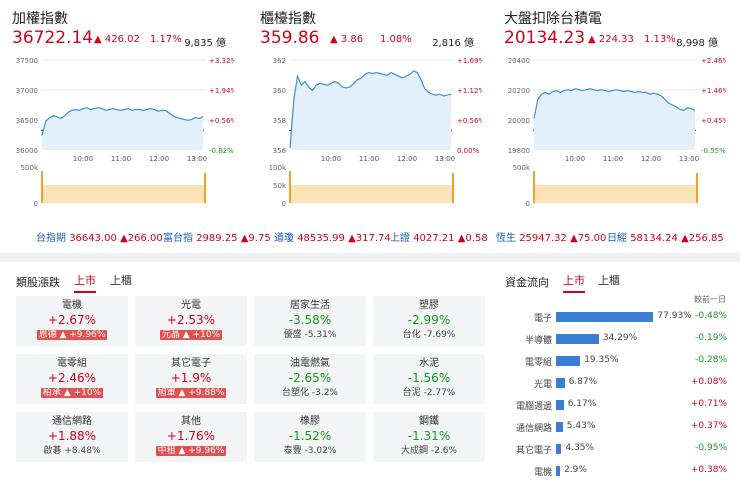 The height and width of the screenshot is (497, 740). I want to click on ticker-item: 道瓊 48535.99 ▲317.74, so click(332, 236).